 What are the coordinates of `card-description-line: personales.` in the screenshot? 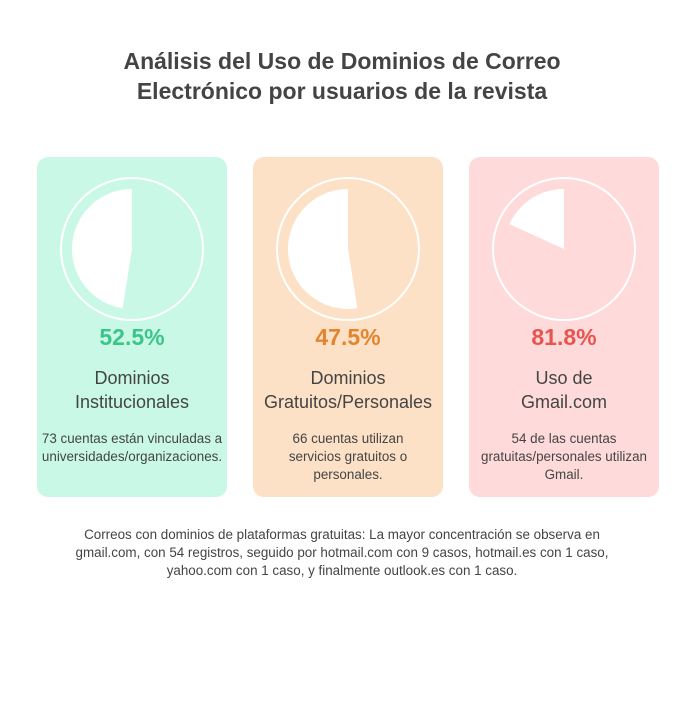 It's located at (348, 474).